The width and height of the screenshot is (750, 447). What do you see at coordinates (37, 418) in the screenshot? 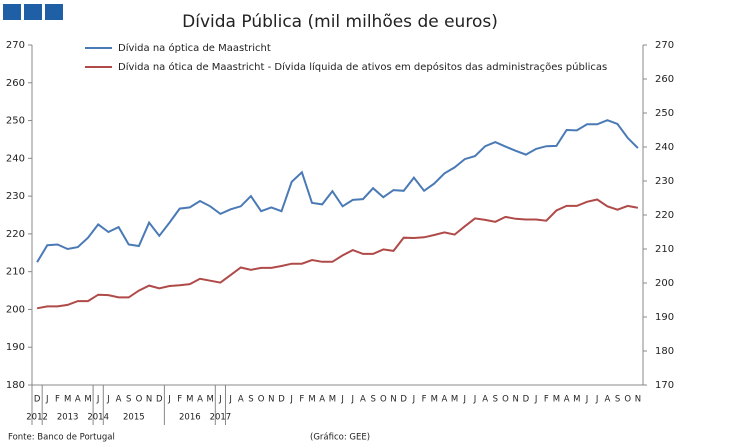
I see `year-label: 2012` at bounding box center [37, 418].